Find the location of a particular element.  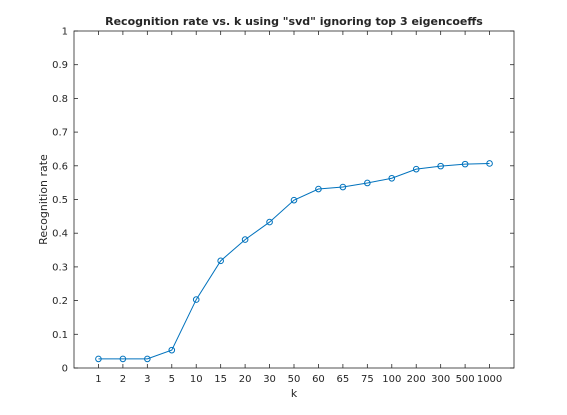

x-tick-label: 100 is located at coordinates (391, 379).